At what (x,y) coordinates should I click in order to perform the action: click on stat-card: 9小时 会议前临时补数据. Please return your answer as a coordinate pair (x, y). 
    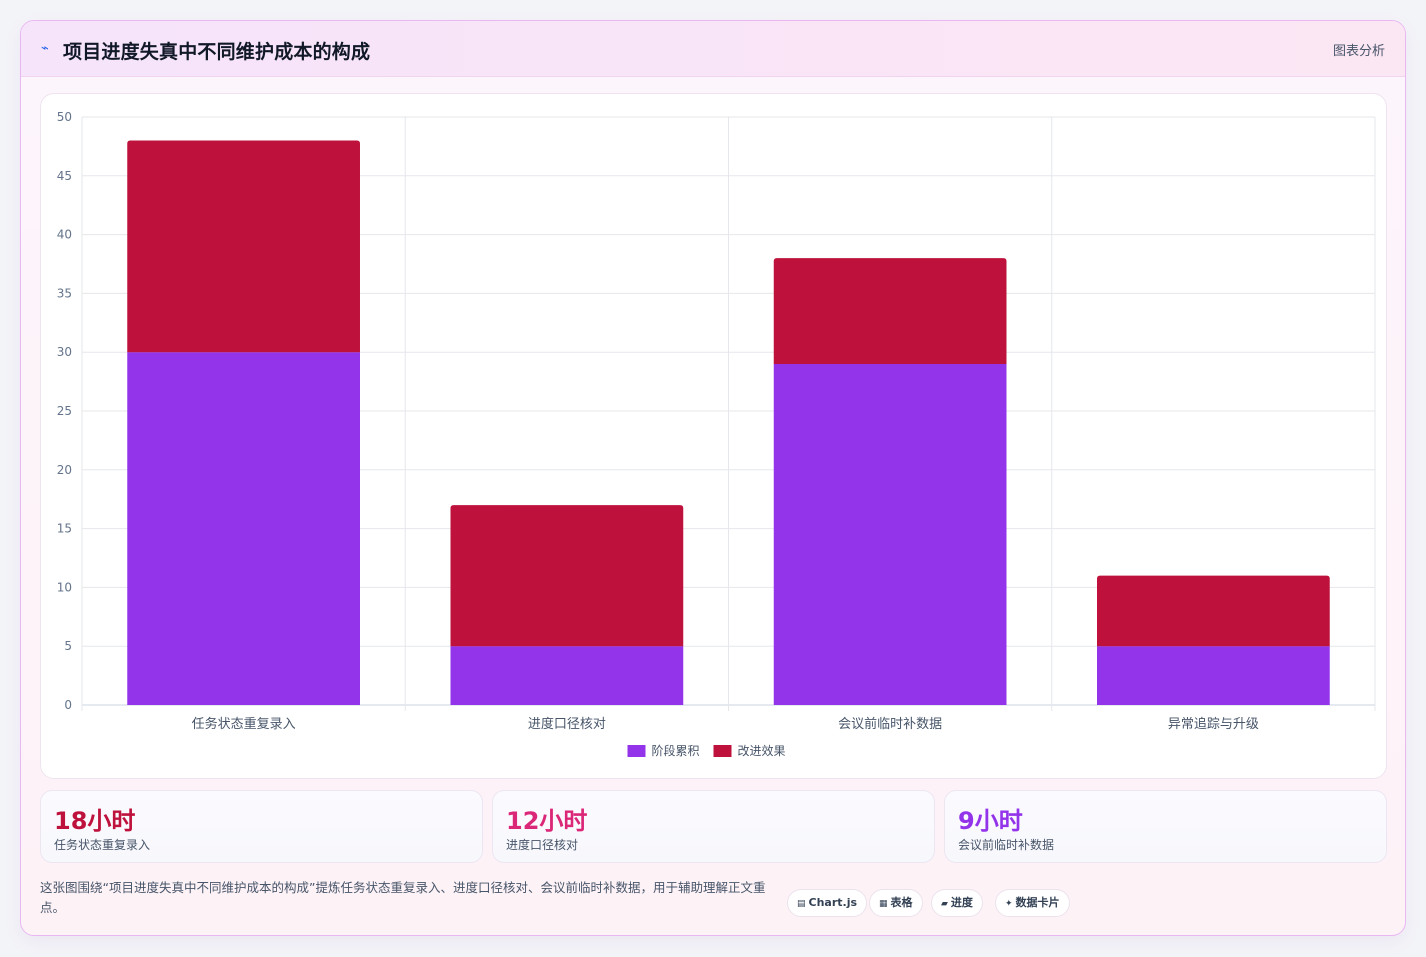
    Looking at the image, I should click on (1165, 826).